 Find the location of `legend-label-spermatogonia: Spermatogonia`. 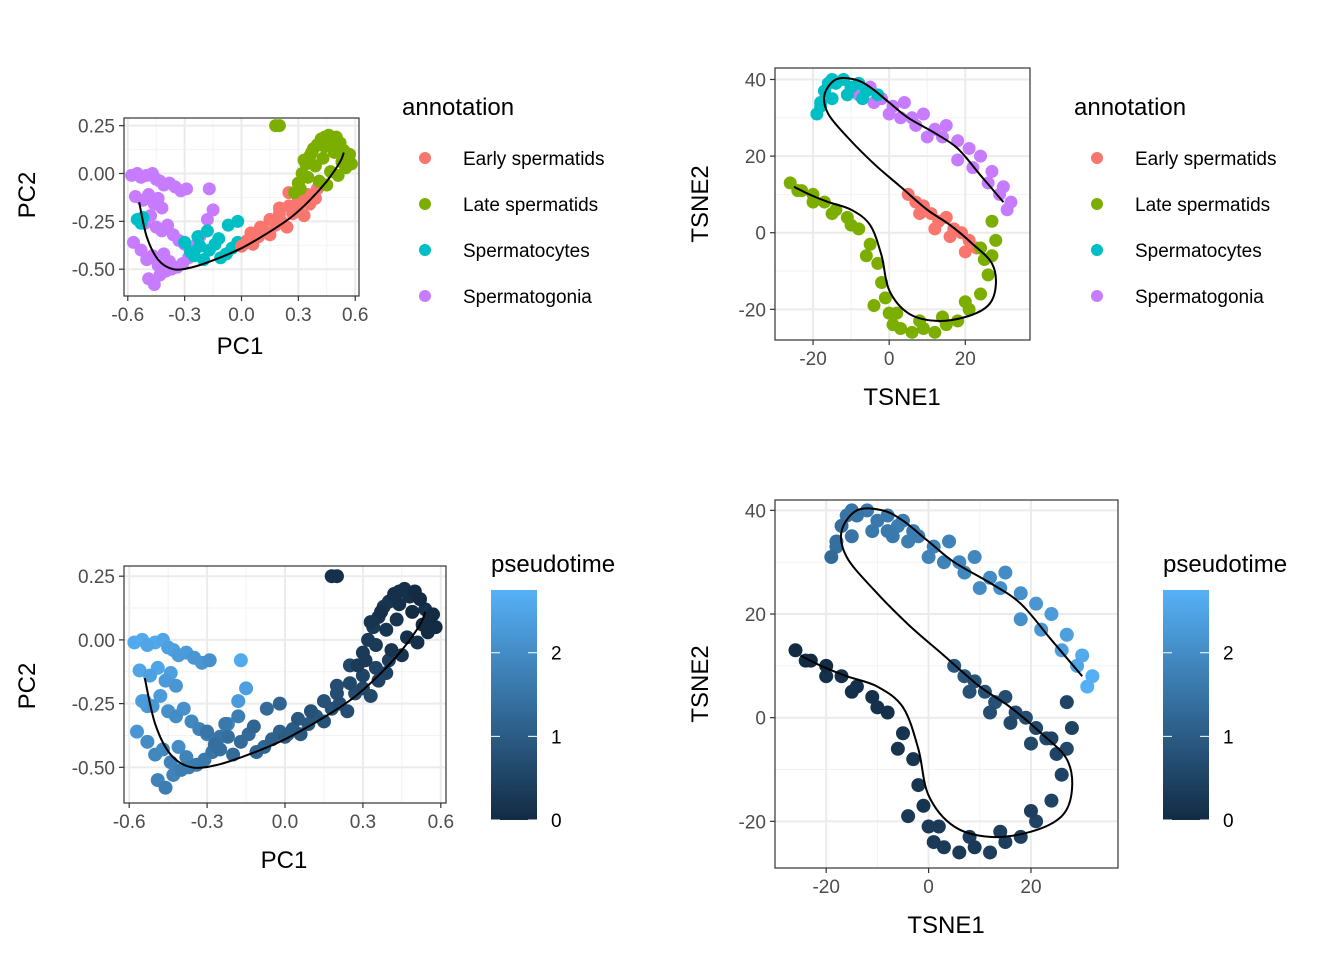

legend-label-spermatogonia: Spermatogonia is located at coordinates (527, 297).